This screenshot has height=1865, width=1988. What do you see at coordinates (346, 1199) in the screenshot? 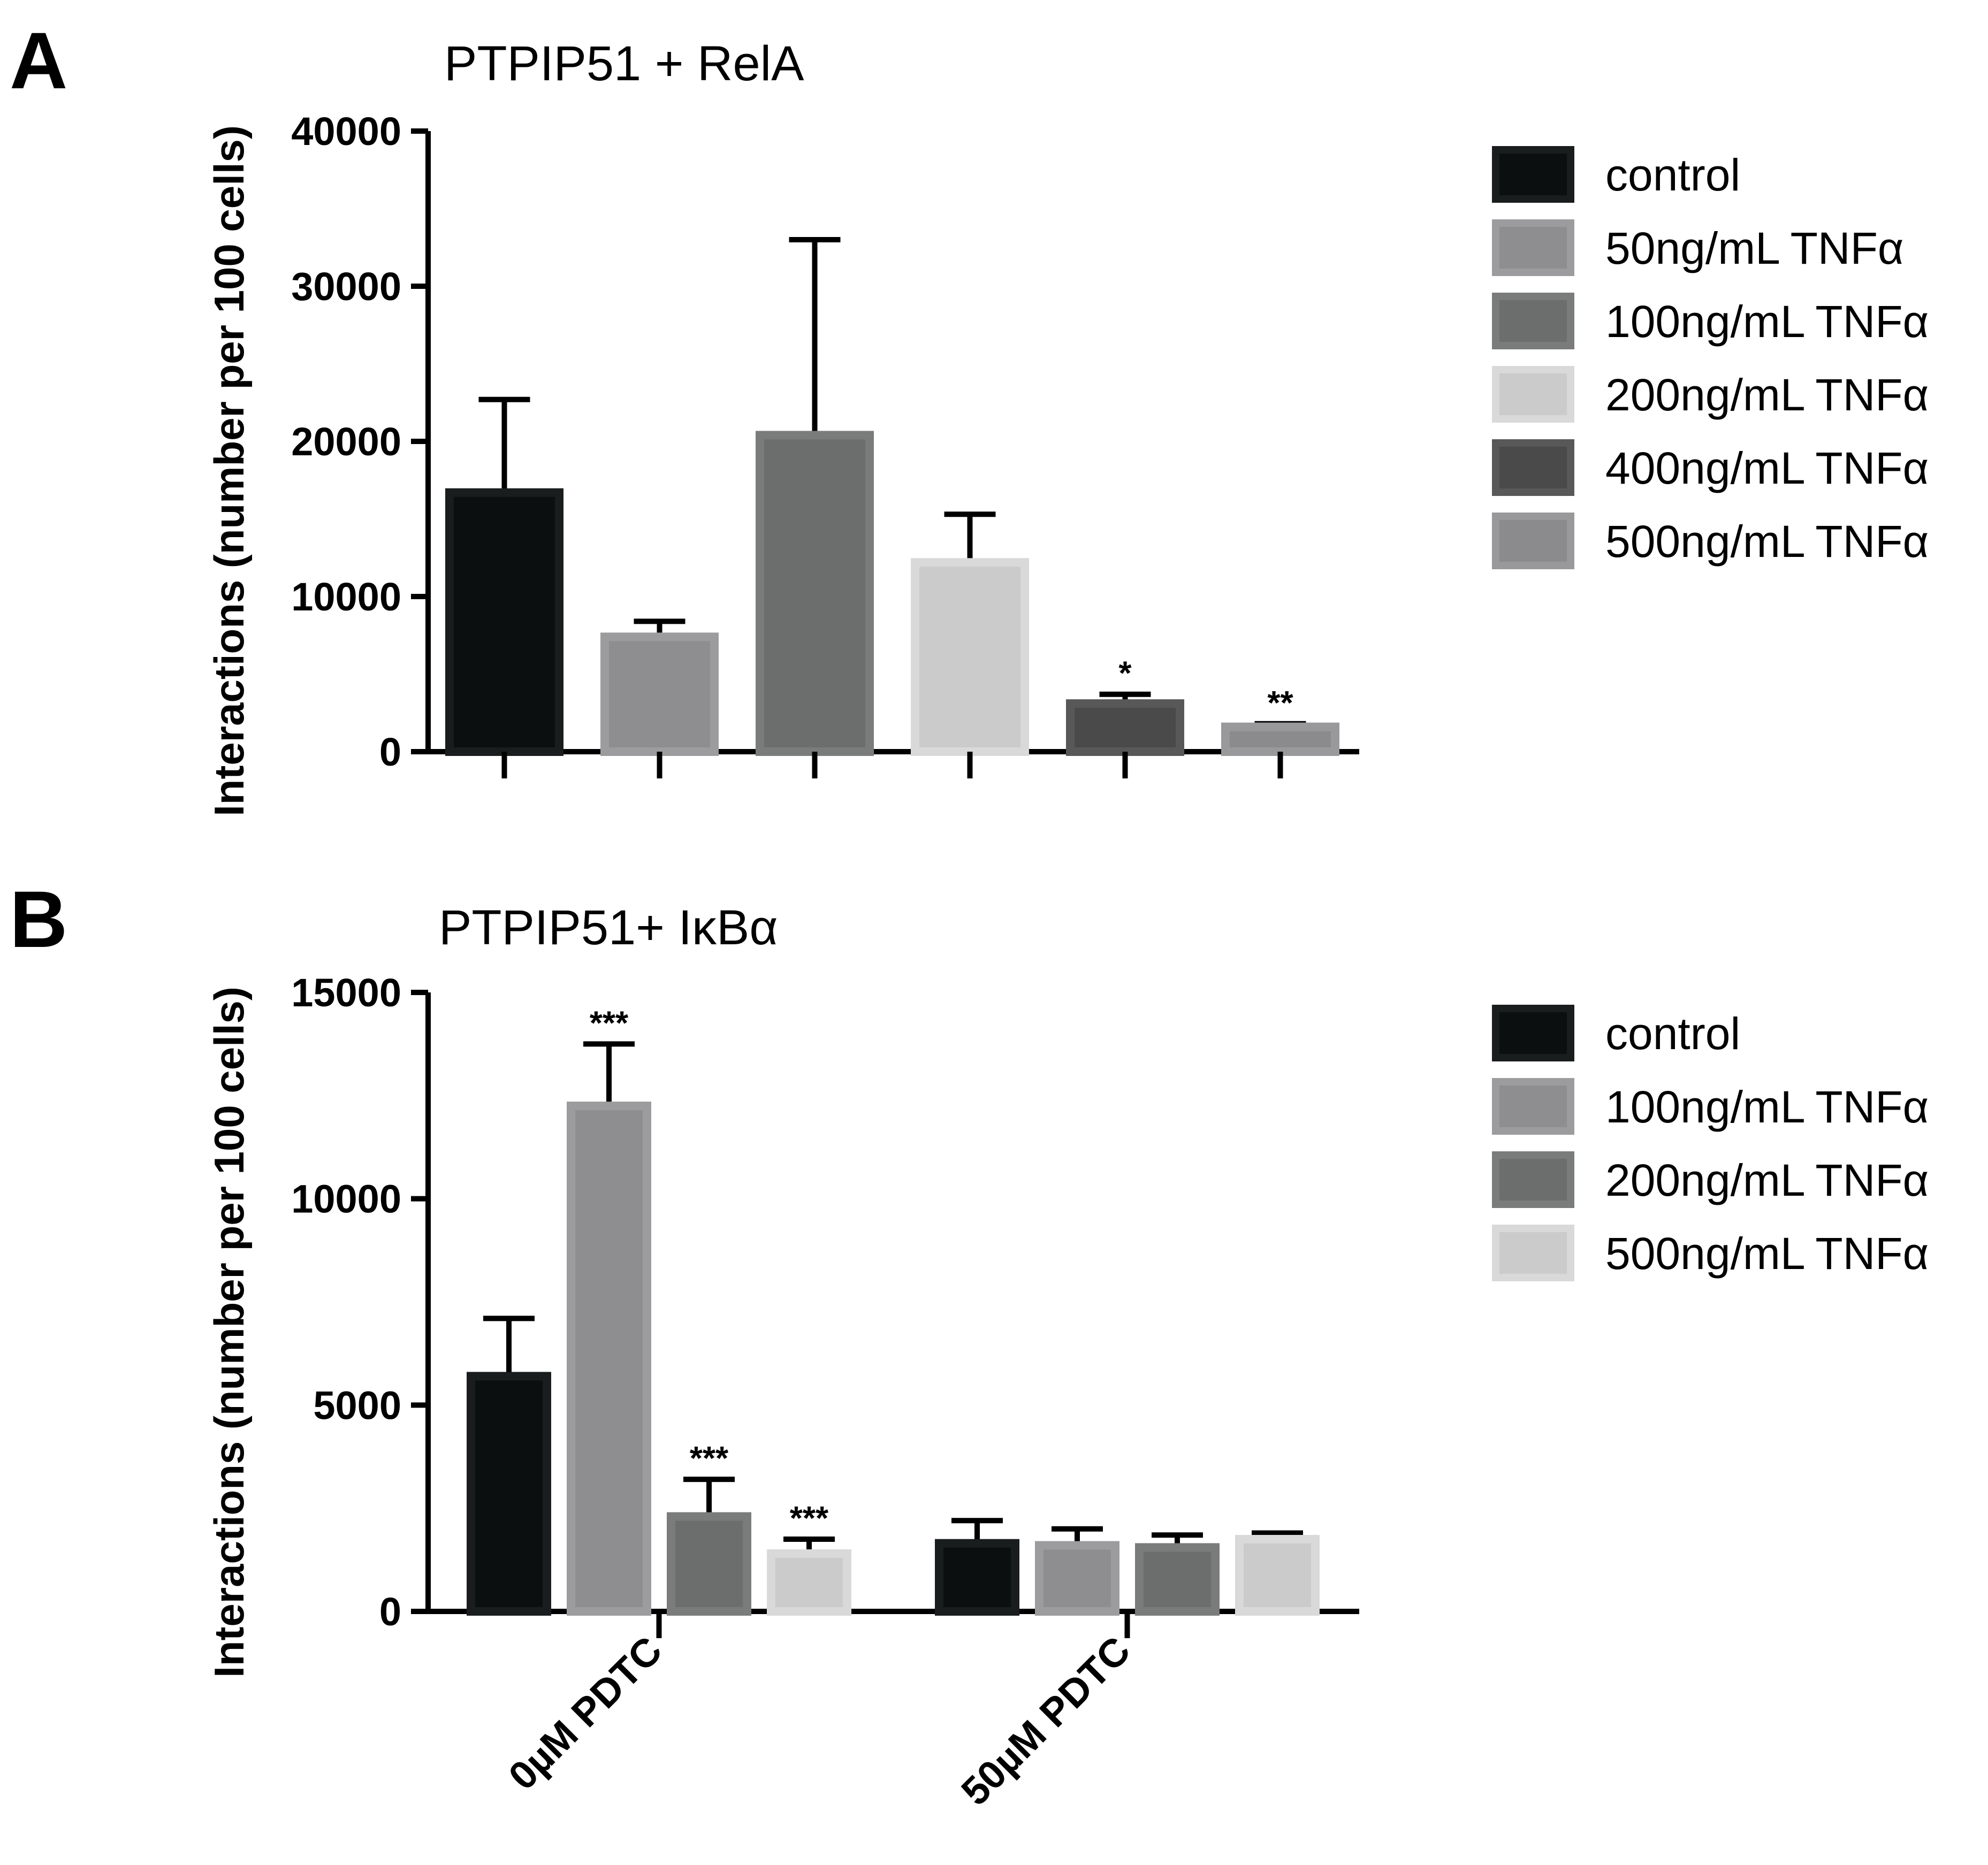
I see `y-tick-label-b: 10000` at bounding box center [346, 1199].